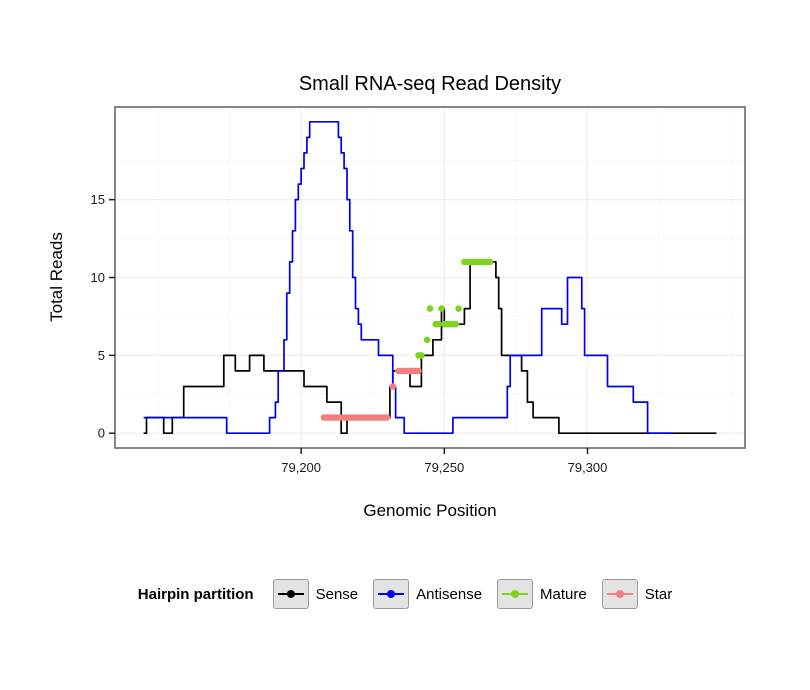 The image size is (810, 690). Describe the element at coordinates (195, 594) in the screenshot. I see `legend-title: Hairpin partition` at that location.